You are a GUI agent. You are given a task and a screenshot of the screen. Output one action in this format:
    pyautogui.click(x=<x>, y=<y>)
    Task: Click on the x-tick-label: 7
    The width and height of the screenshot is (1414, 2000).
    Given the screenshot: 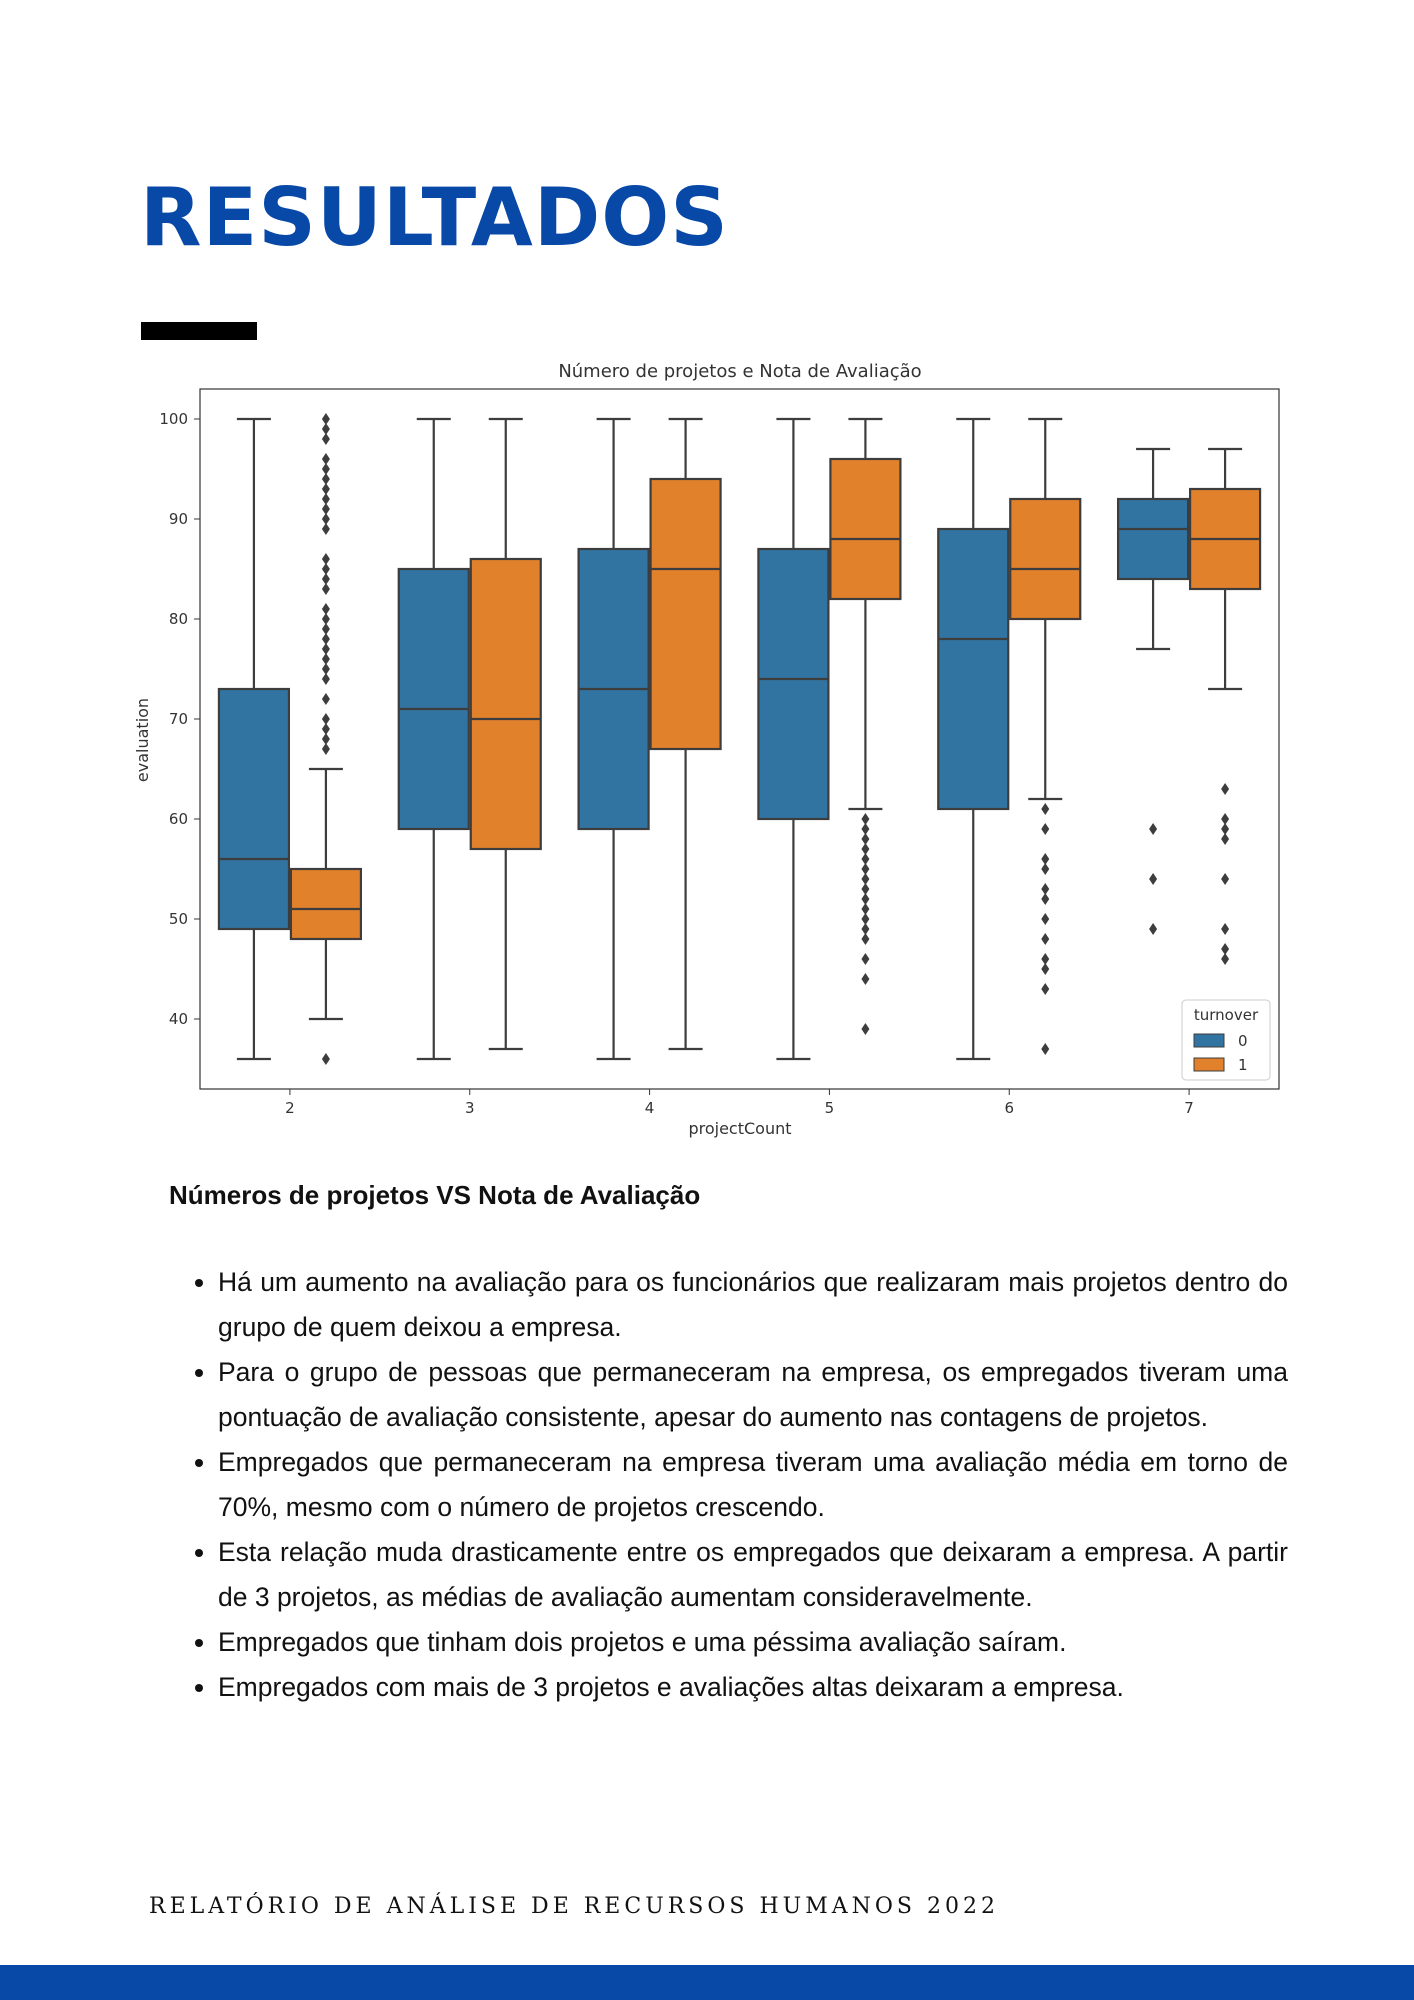 What is the action you would take?
    pyautogui.click(x=1189, y=1108)
    